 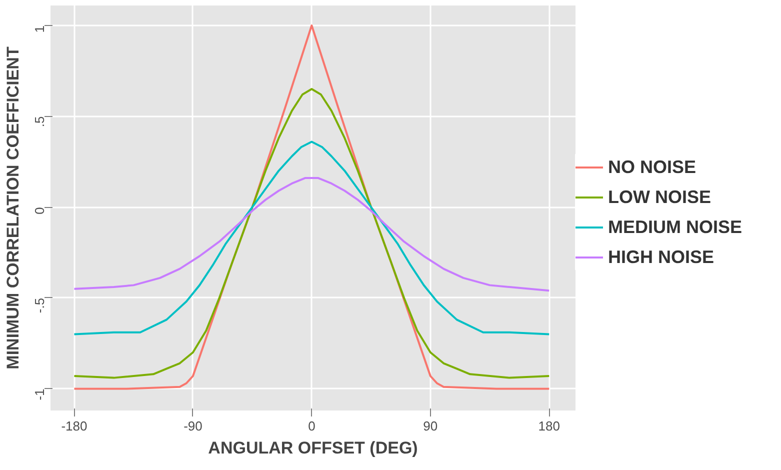 I want to click on y-tick-label: .5, so click(x=39, y=122).